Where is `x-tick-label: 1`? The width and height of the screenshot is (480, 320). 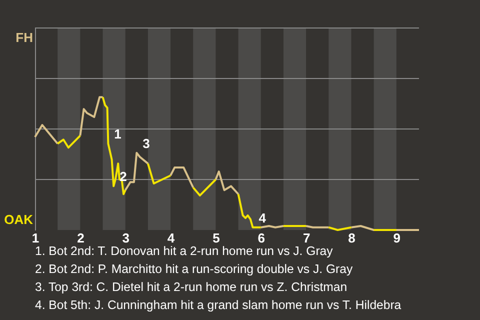 x-tick-label: 1 is located at coordinates (36, 238).